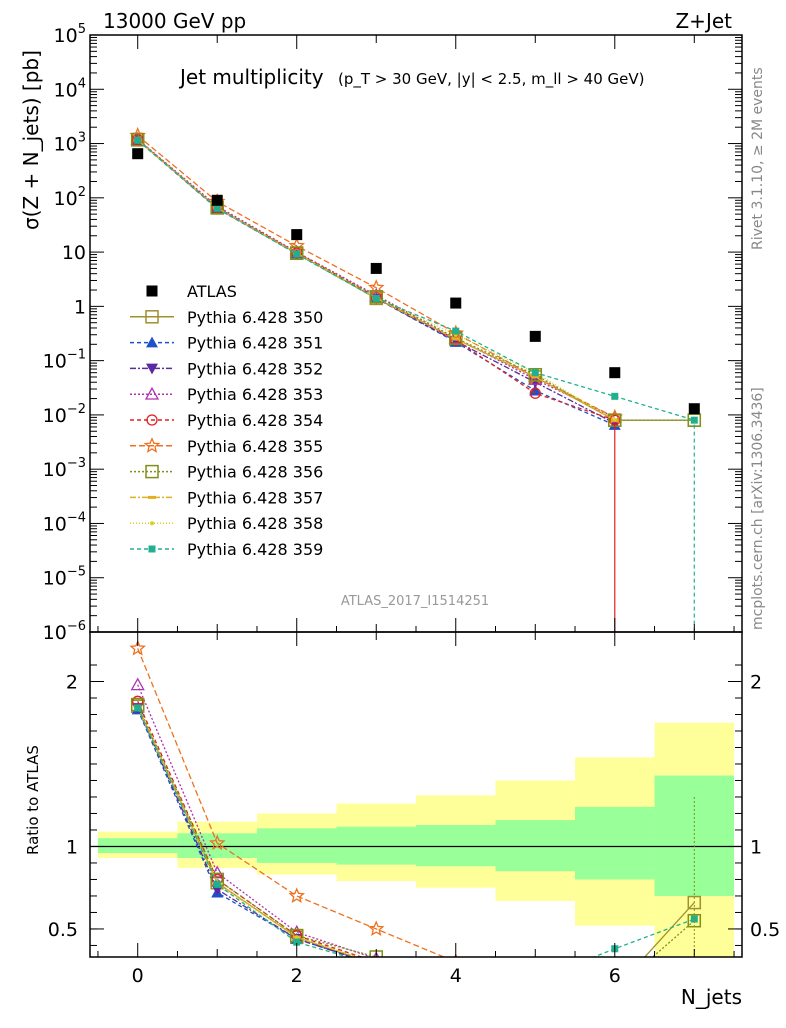  I want to click on ytick-exp: −2, so click(76, 409).